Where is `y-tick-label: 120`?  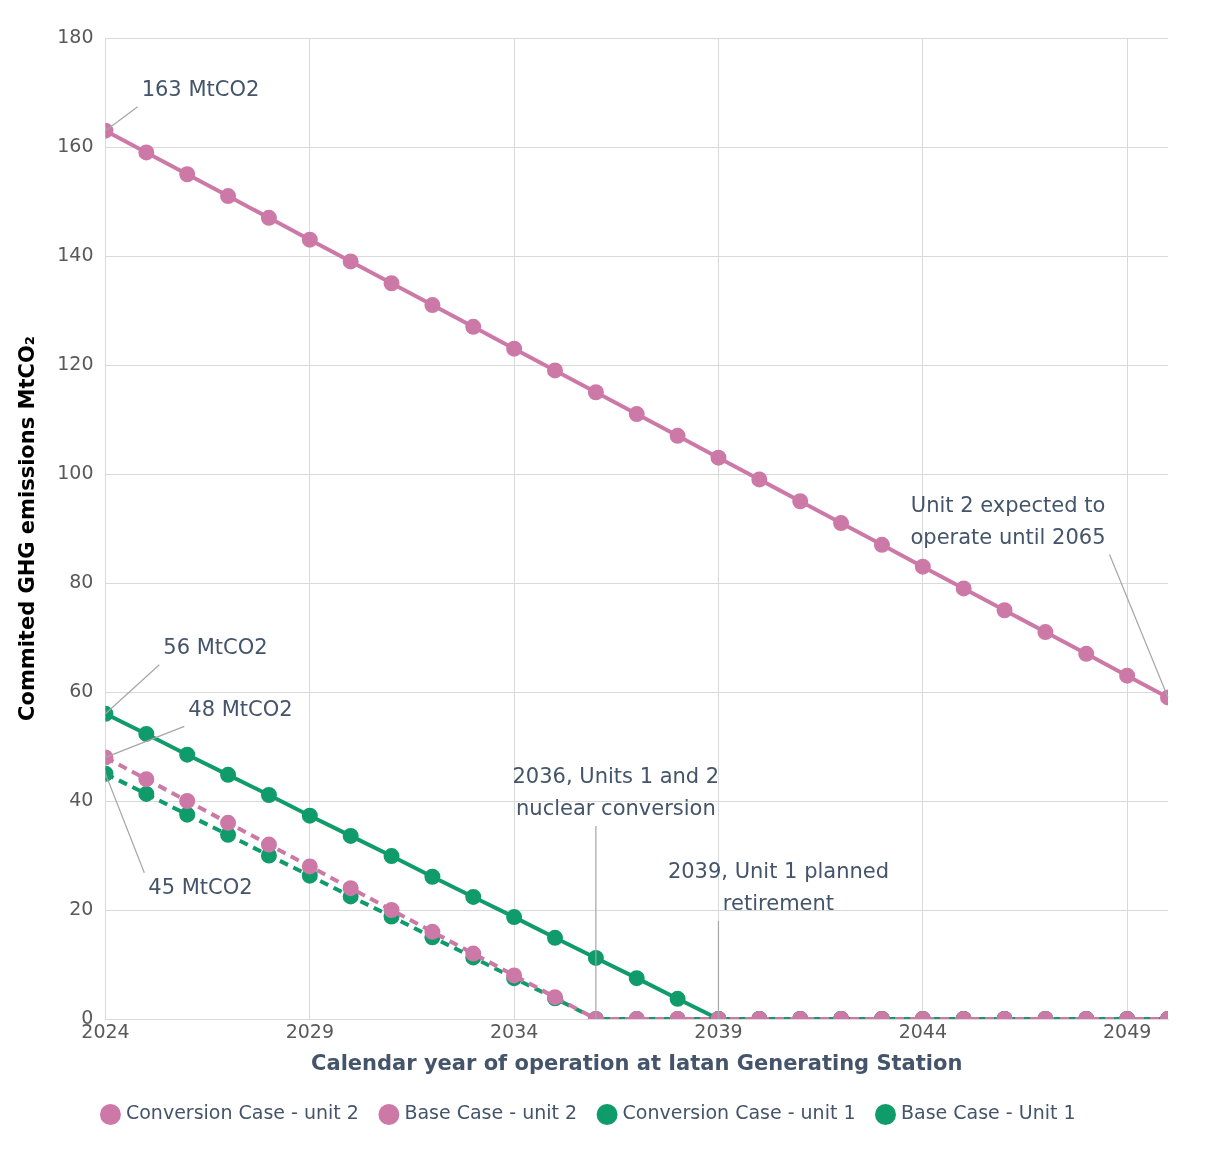
y-tick-label: 120 is located at coordinates (75, 362).